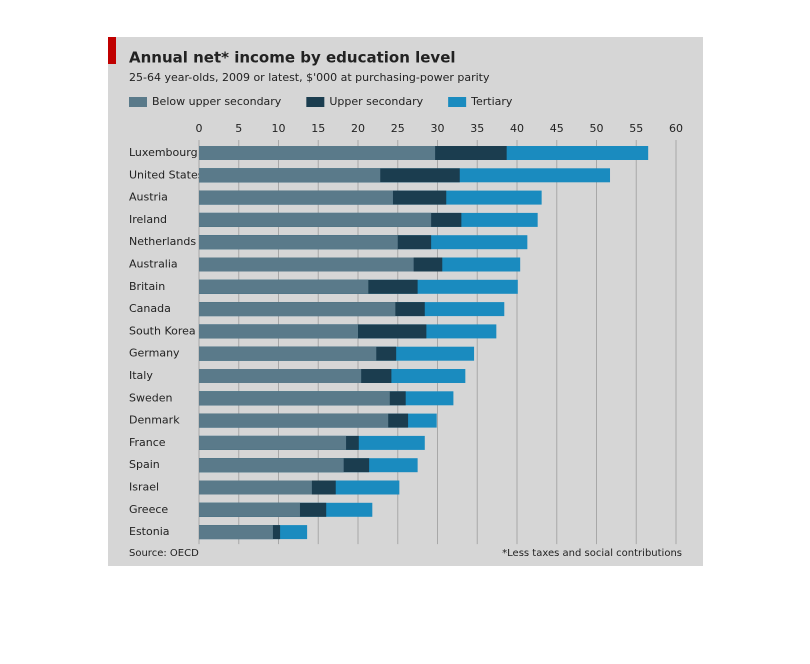 The height and width of the screenshot is (664, 810). Describe the element at coordinates (279, 128) in the screenshot. I see `x-tick-label: 10` at that location.